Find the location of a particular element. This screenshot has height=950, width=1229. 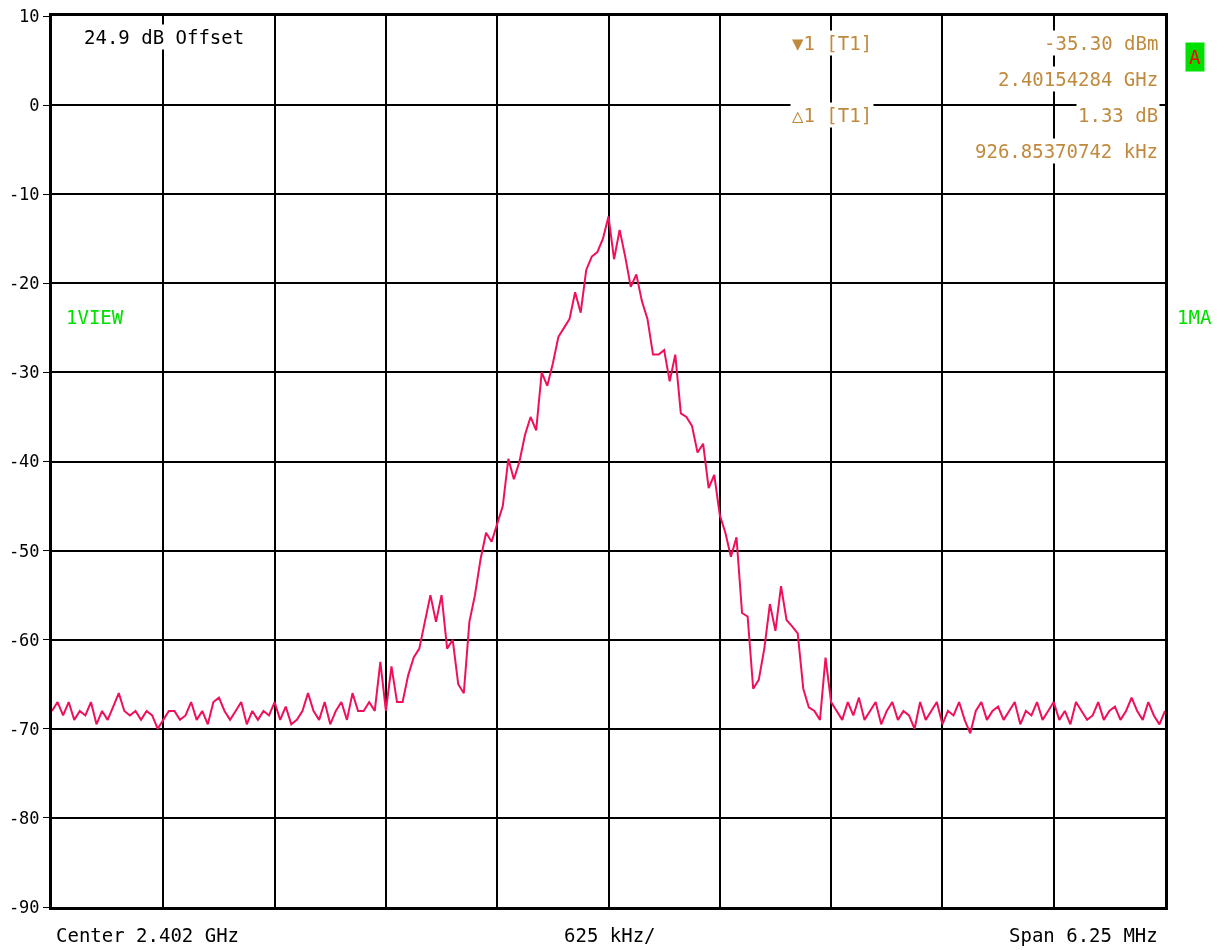

y-tick-label: 0 is located at coordinates (34, 105).